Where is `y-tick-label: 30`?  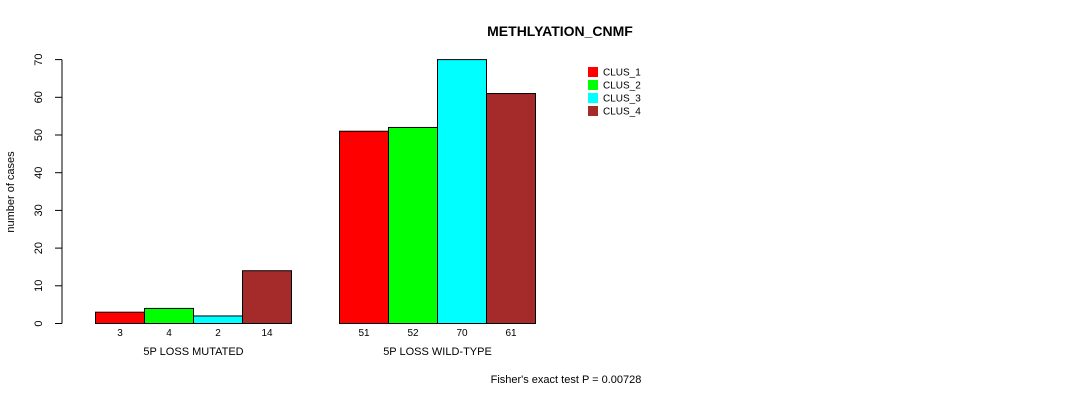
y-tick-label: 30 is located at coordinates (39, 210).